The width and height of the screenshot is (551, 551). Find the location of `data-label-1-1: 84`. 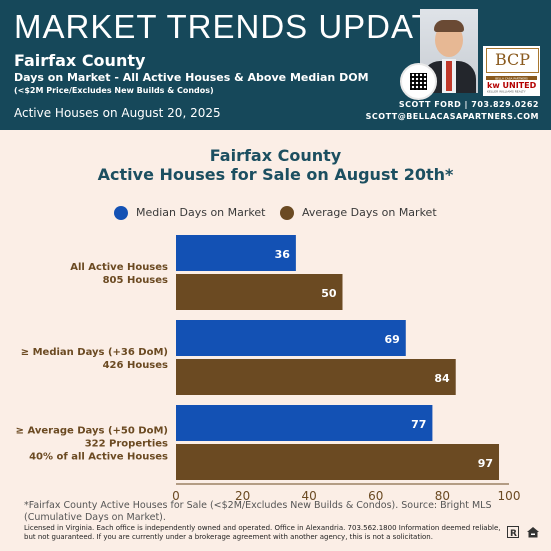

data-label-1-1: 84 is located at coordinates (442, 378).